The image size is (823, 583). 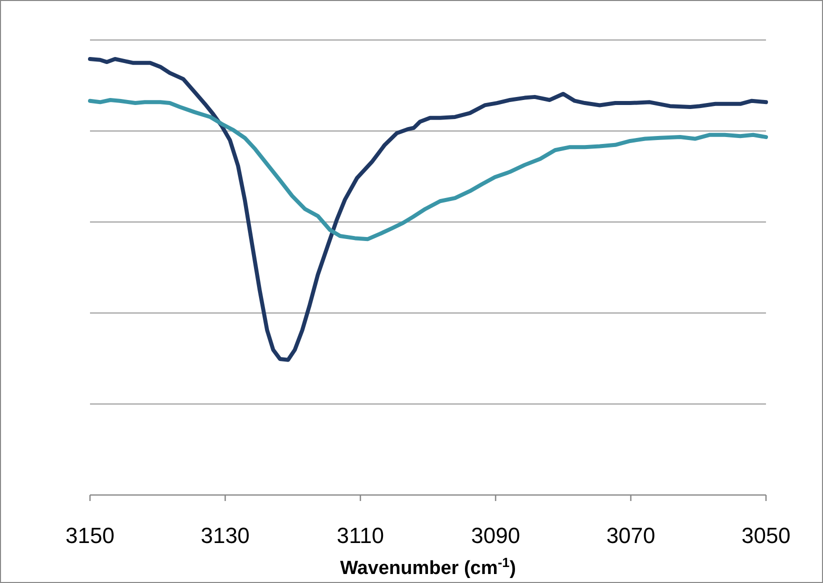 What do you see at coordinates (360, 535) in the screenshot?
I see `x-tick-label: 3110` at bounding box center [360, 535].